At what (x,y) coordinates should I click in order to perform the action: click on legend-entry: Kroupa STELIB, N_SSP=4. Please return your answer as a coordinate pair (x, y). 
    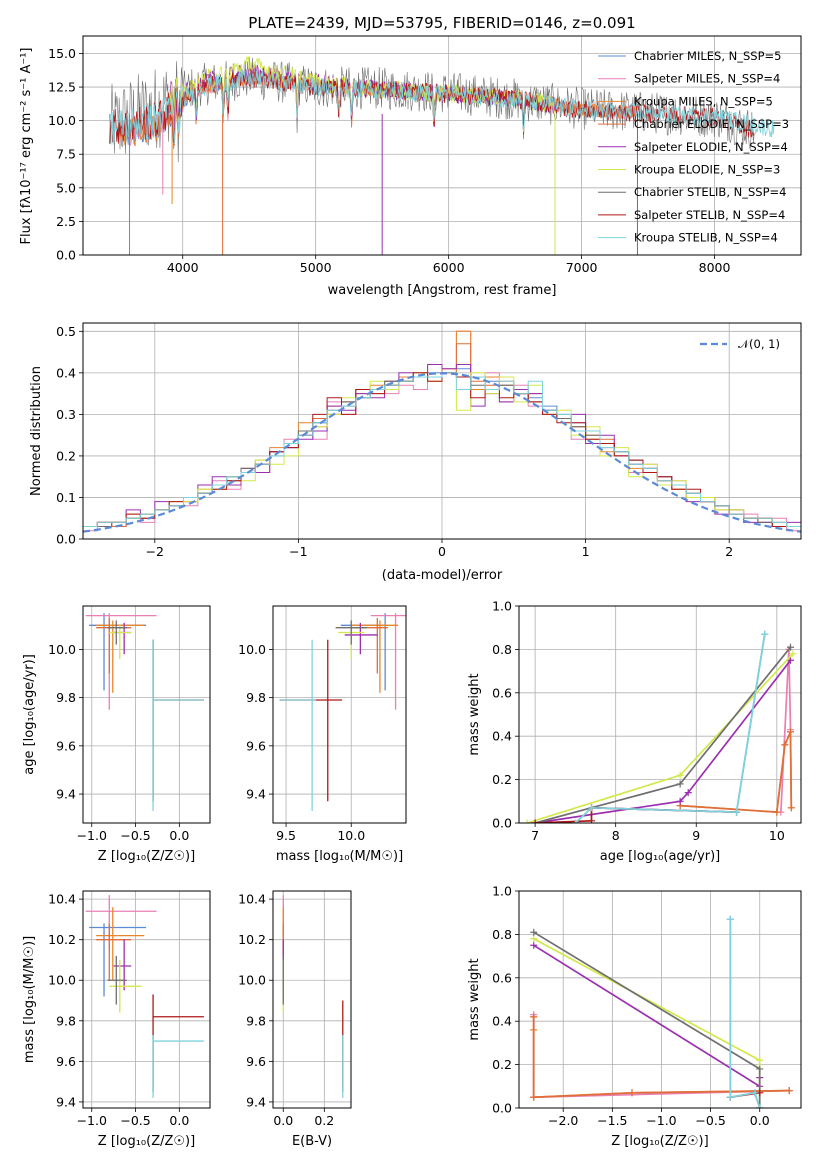
    Looking at the image, I should click on (706, 238).